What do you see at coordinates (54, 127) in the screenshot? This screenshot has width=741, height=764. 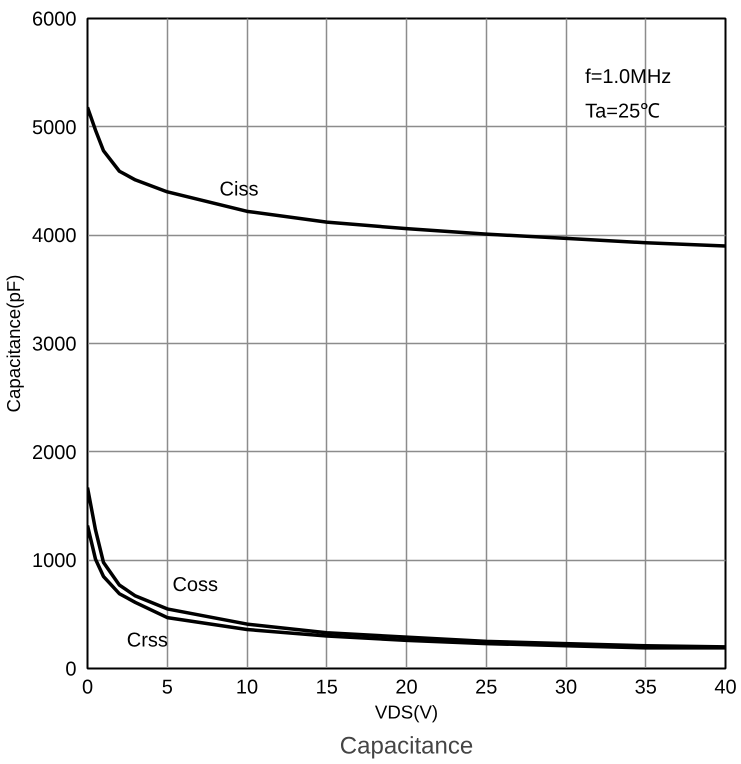 I see `y-tick-label: 5000` at bounding box center [54, 127].